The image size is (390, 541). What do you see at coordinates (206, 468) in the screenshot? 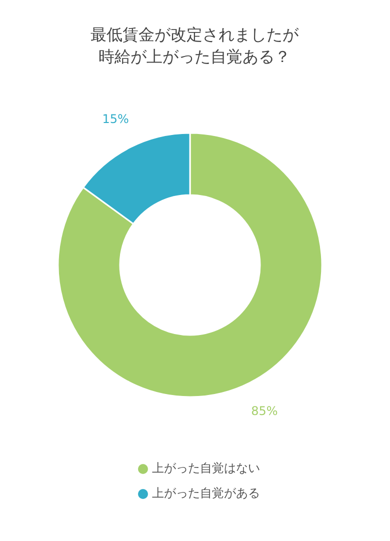
I see `legend-label: 上がった自覚はない` at bounding box center [206, 468].